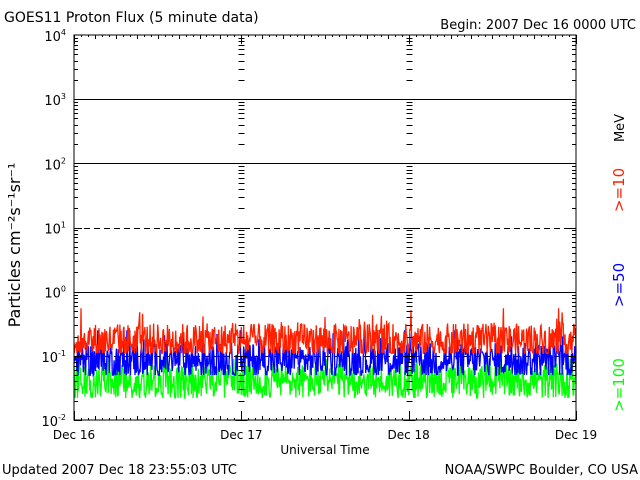 The height and width of the screenshot is (480, 640). What do you see at coordinates (620, 128) in the screenshot?
I see `unit-label: MeV` at bounding box center [620, 128].